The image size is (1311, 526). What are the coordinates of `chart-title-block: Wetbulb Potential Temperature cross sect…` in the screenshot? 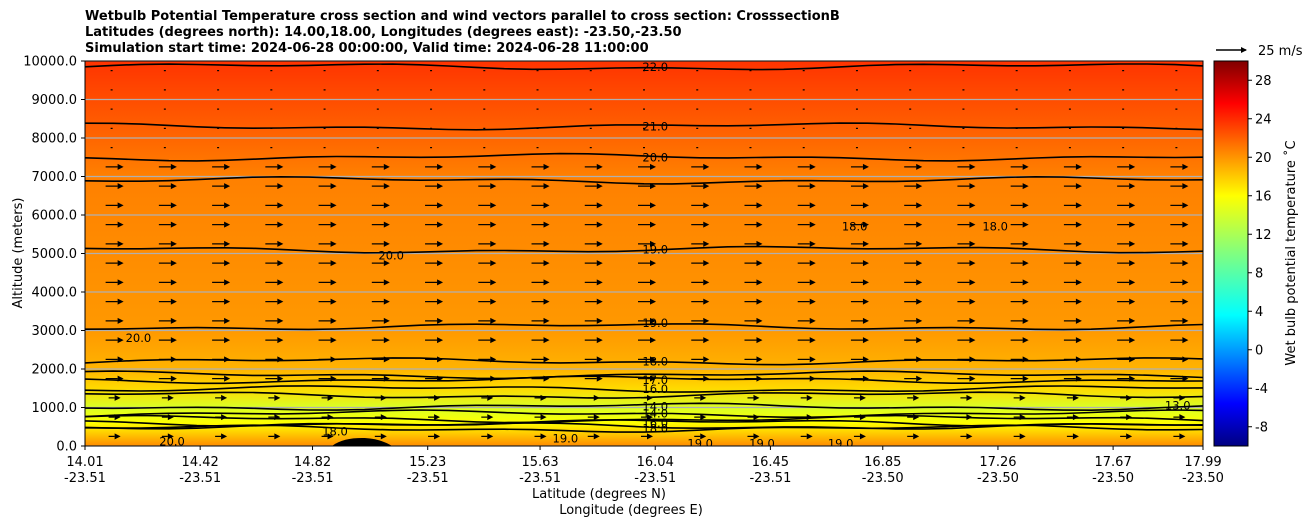 It's located at (462, 33).